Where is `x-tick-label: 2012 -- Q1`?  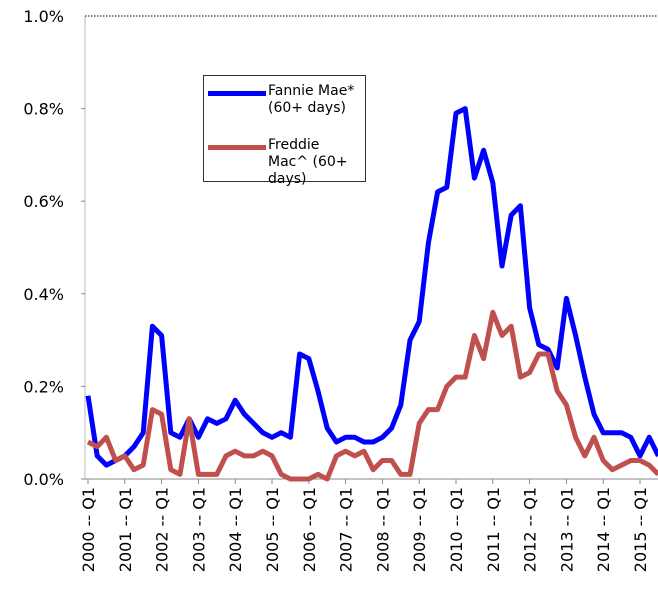 x-tick-label: 2012 -- Q1 is located at coordinates (530, 529).